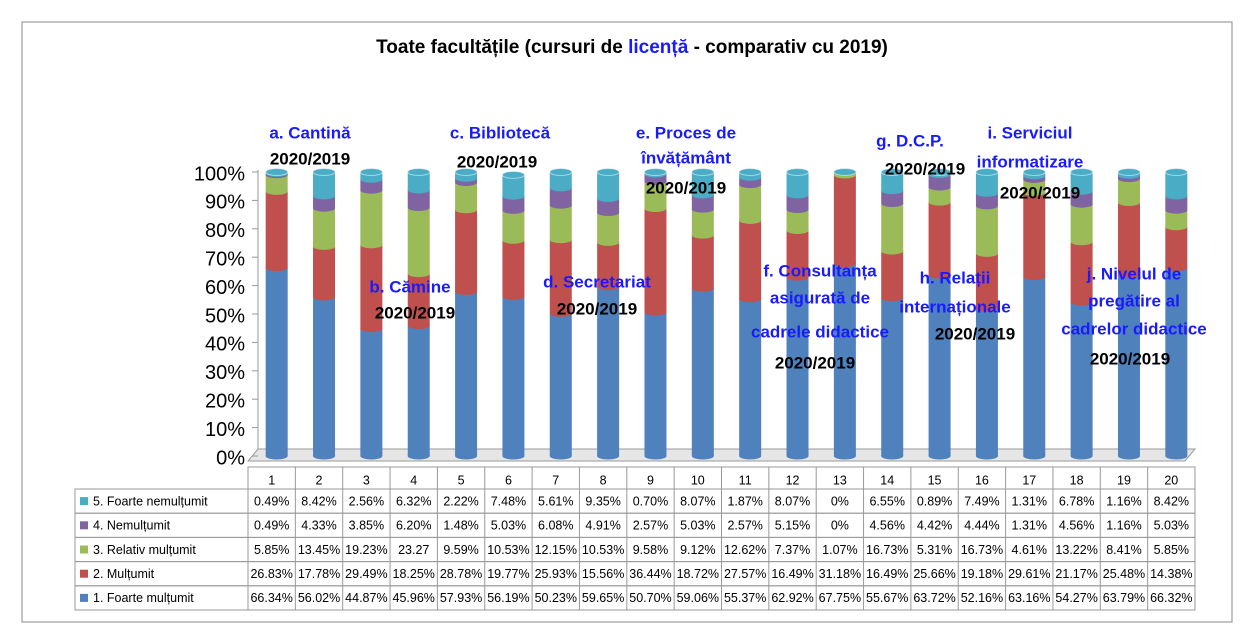 The image size is (1254, 644). Describe the element at coordinates (318, 526) in the screenshot. I see `table-cell: 4.33%` at that location.